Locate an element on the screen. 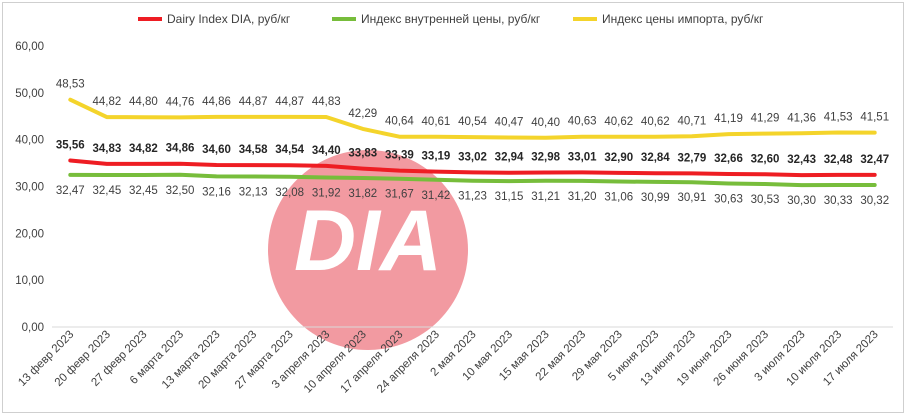  data-label-domestic: 30,32 is located at coordinates (874, 201).